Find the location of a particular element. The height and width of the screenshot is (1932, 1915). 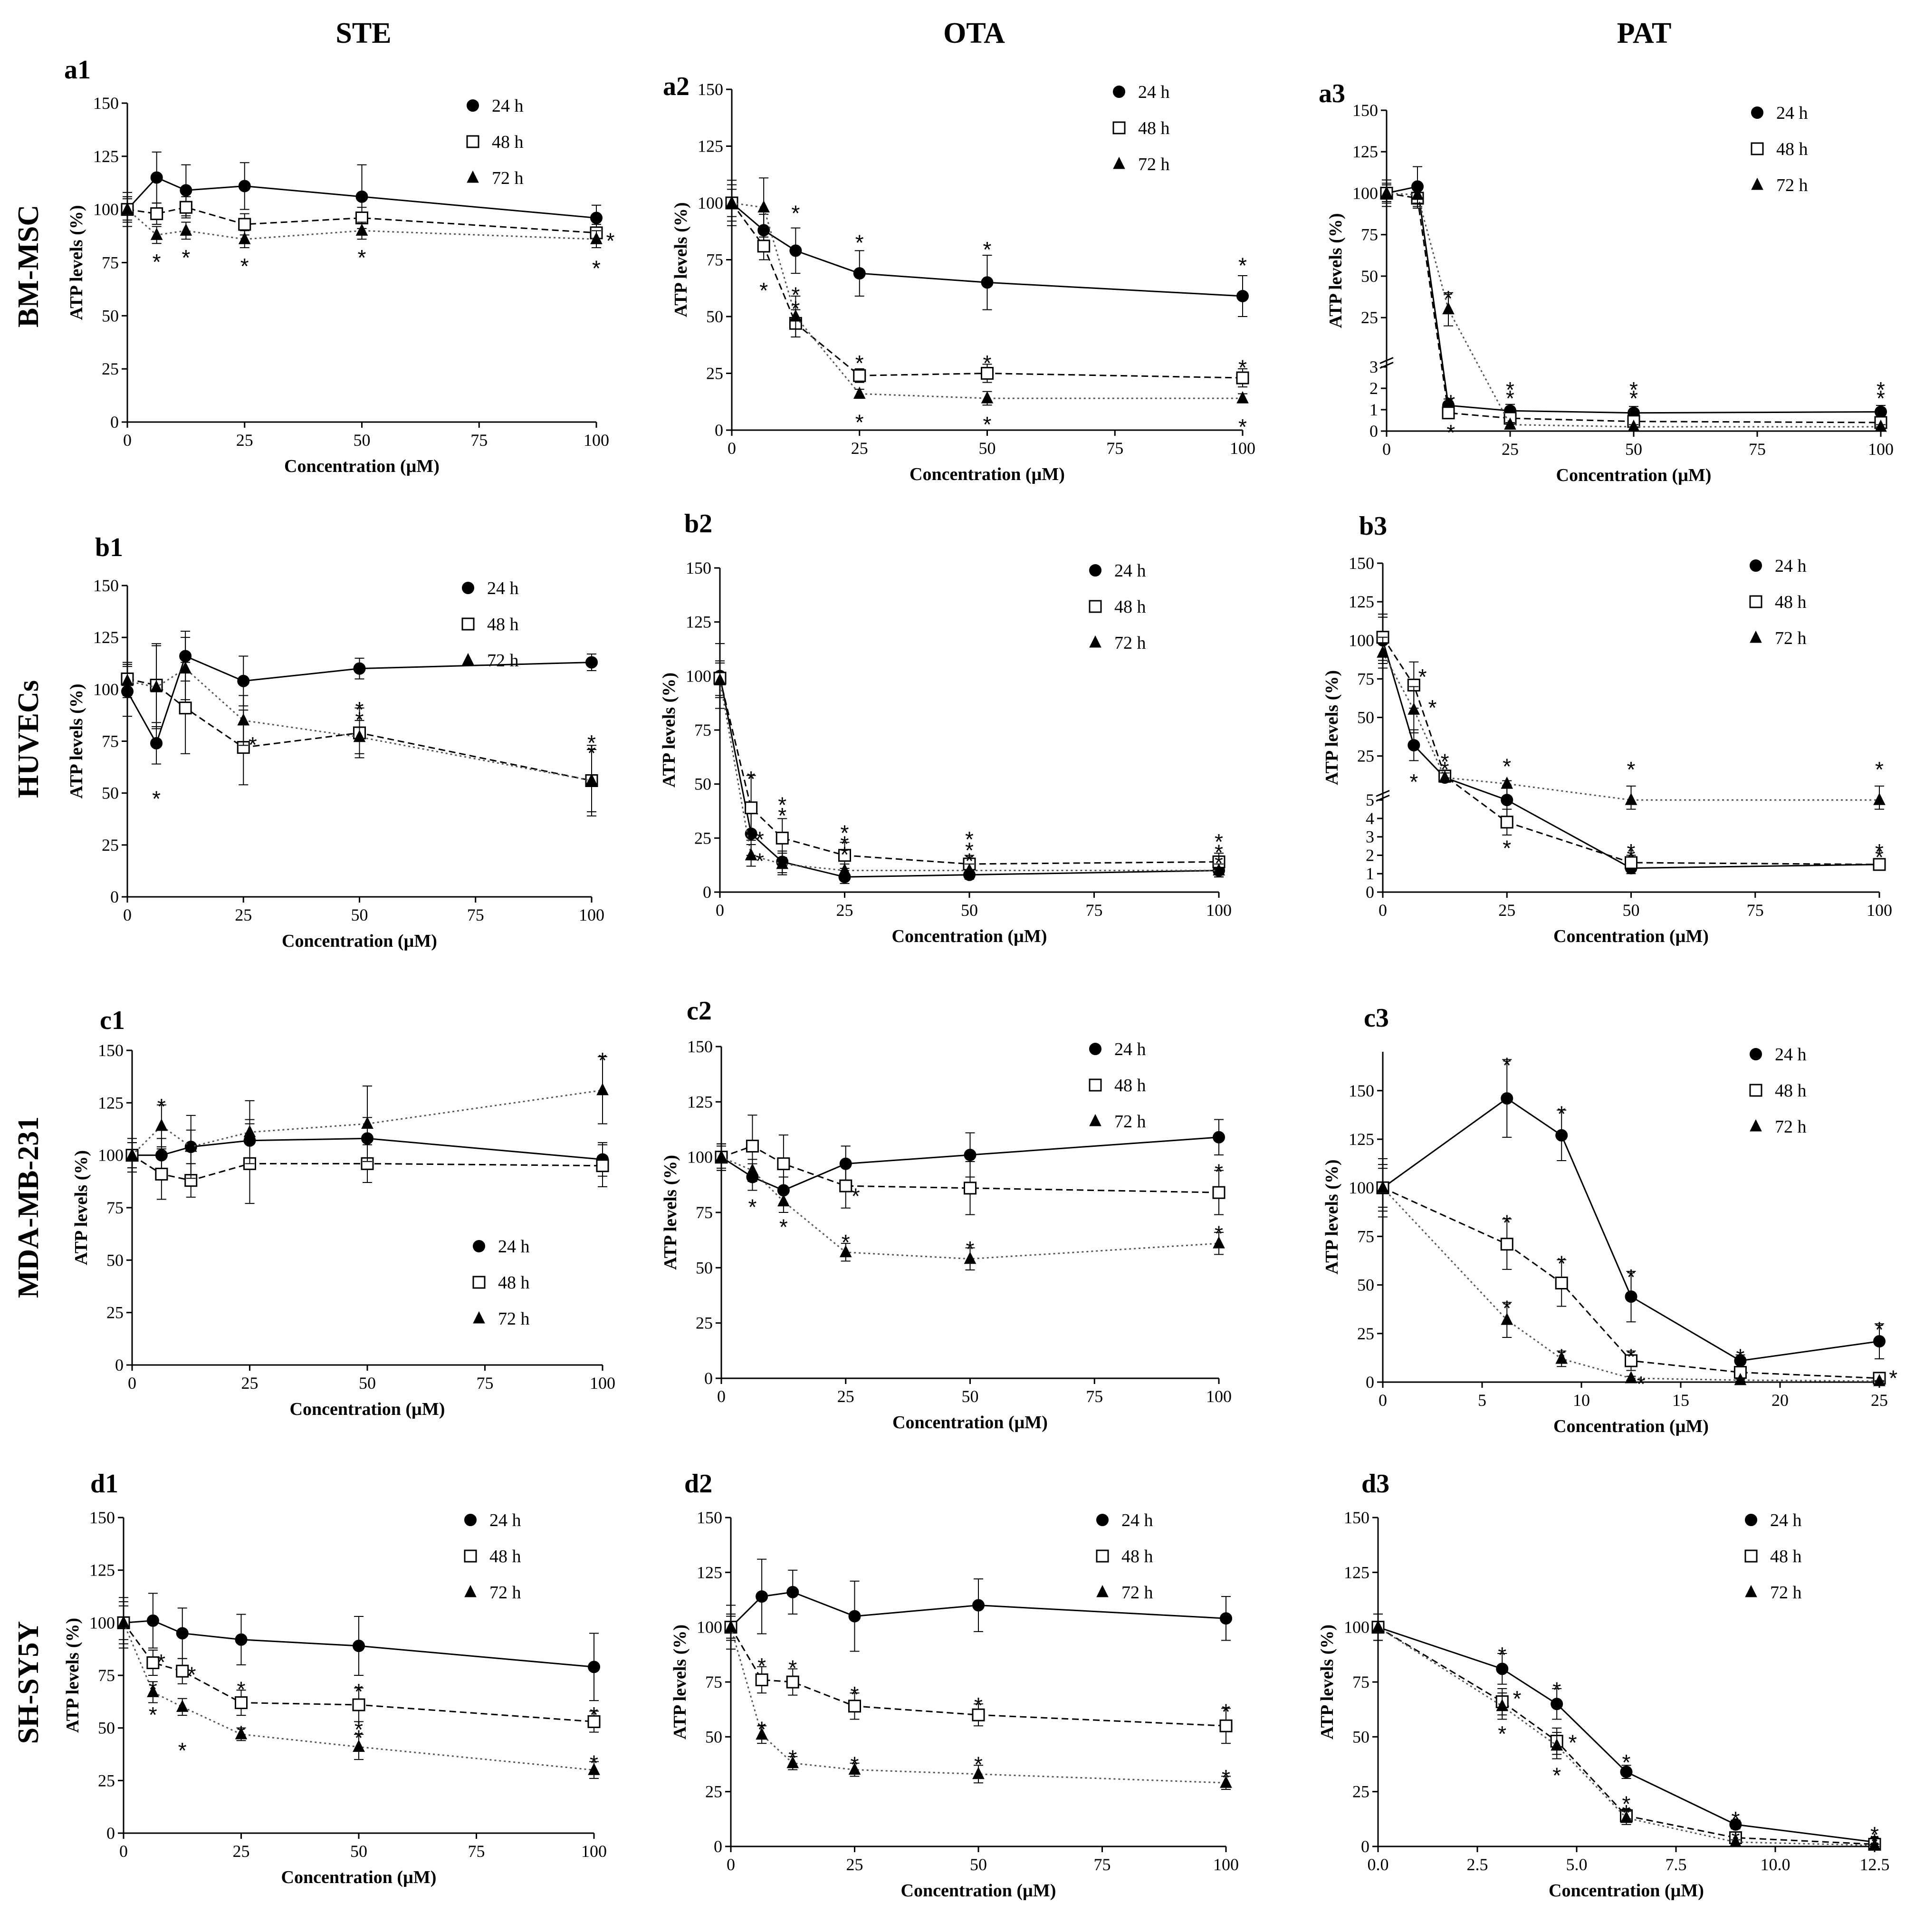

legend: 24 h 48 h 72 h is located at coordinates (490, 625).